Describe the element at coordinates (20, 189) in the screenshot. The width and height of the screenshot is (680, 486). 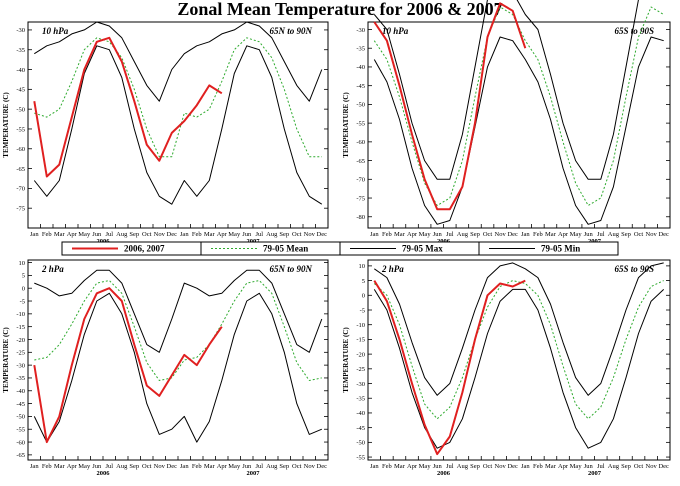
I see `y-tick-label: -70` at that location.